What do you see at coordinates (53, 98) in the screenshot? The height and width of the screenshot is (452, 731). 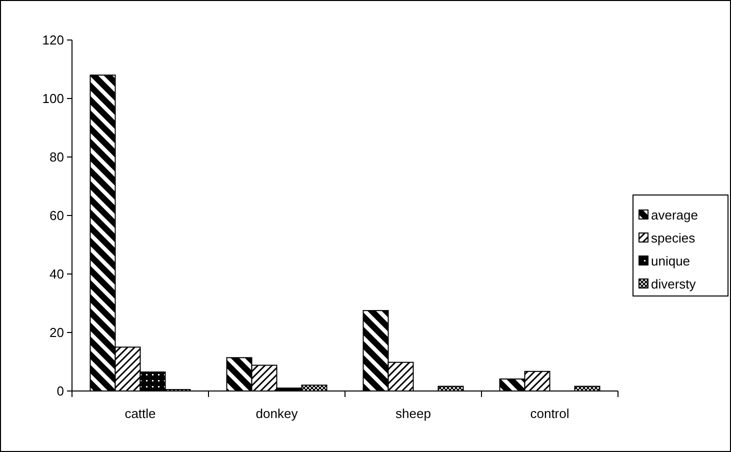 I see `y-tick-label: 100` at bounding box center [53, 98].